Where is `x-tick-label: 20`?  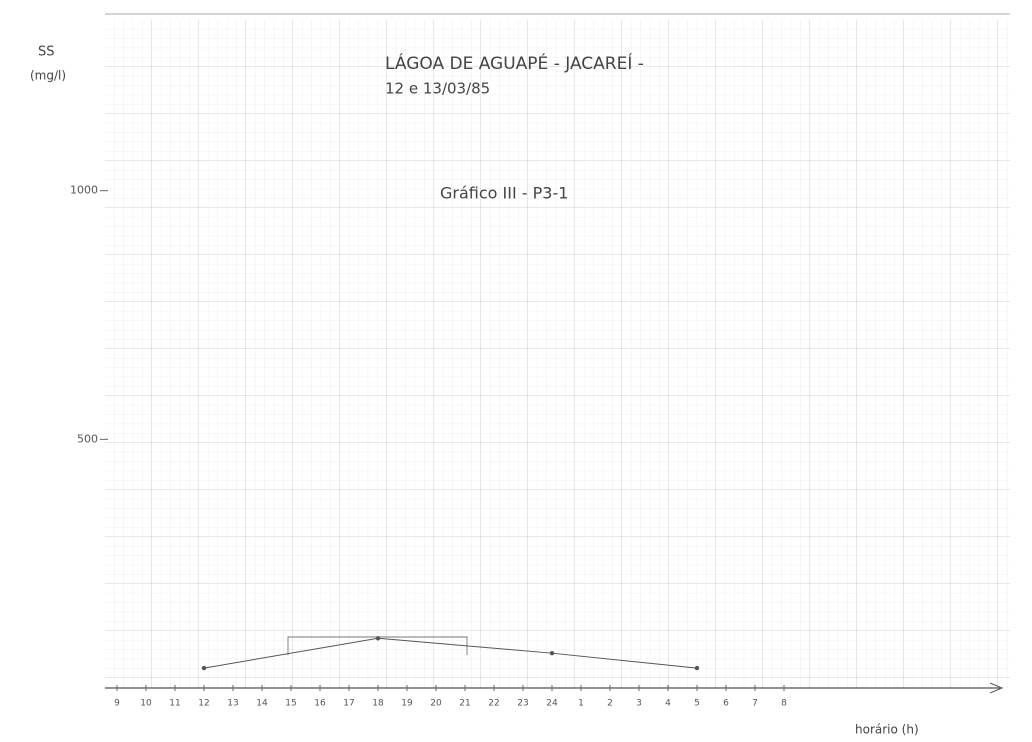 x-tick-label: 20 is located at coordinates (436, 704).